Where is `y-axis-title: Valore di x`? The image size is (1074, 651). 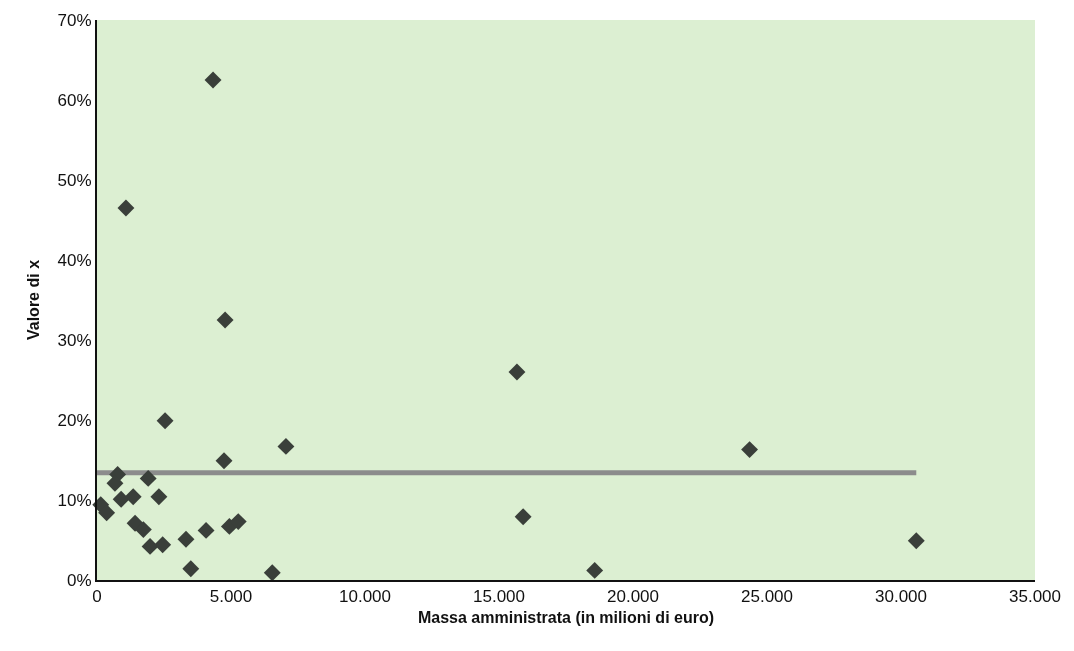 y-axis-title: Valore di x is located at coordinates (33, 300).